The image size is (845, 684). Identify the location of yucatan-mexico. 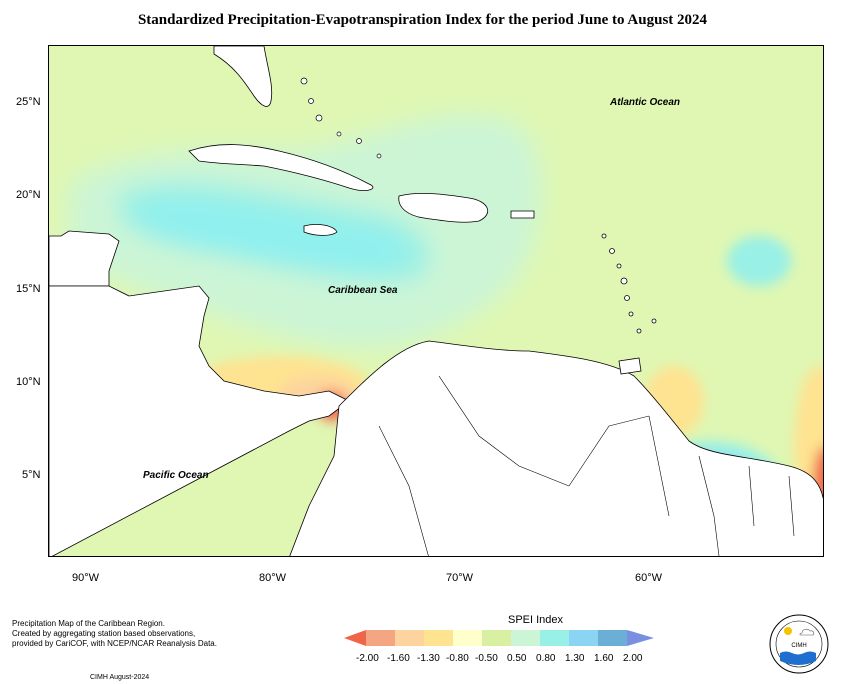
(84, 258).